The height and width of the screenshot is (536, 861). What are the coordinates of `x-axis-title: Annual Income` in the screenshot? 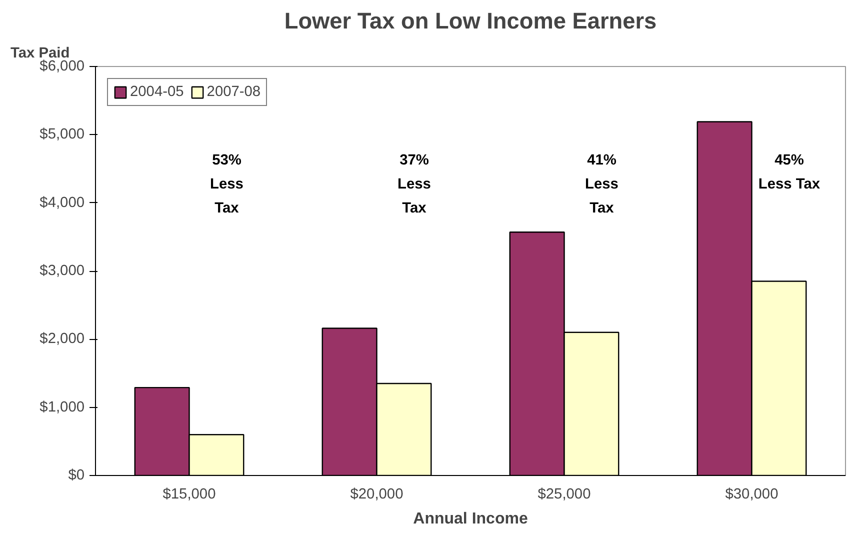 It's located at (470, 519).